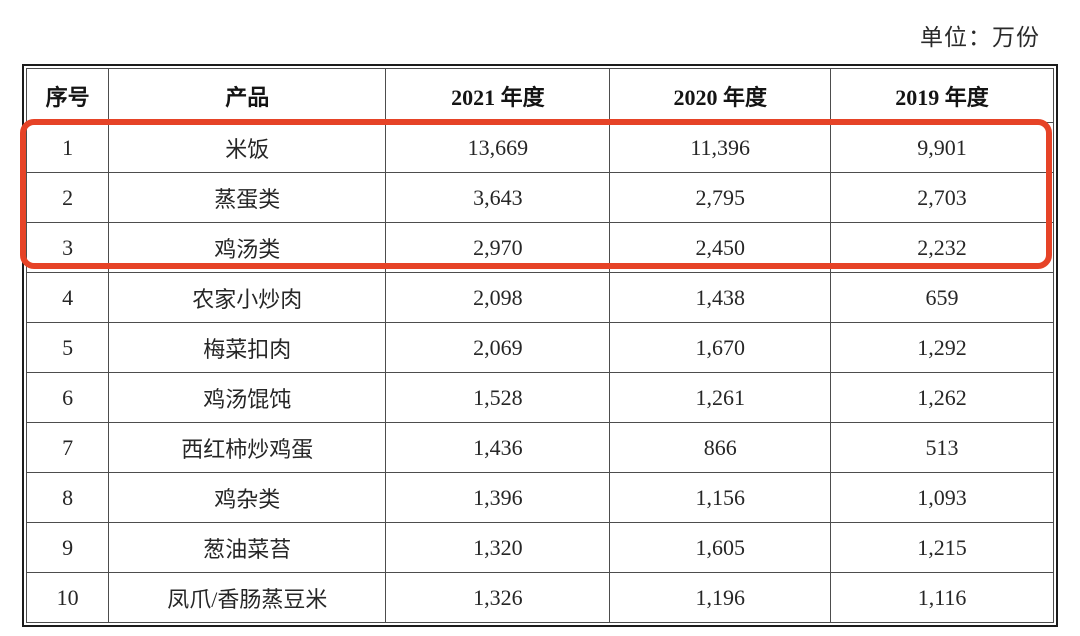 The width and height of the screenshot is (1080, 636). What do you see at coordinates (67, 347) in the screenshot?
I see `row-index-cell: 5` at bounding box center [67, 347].